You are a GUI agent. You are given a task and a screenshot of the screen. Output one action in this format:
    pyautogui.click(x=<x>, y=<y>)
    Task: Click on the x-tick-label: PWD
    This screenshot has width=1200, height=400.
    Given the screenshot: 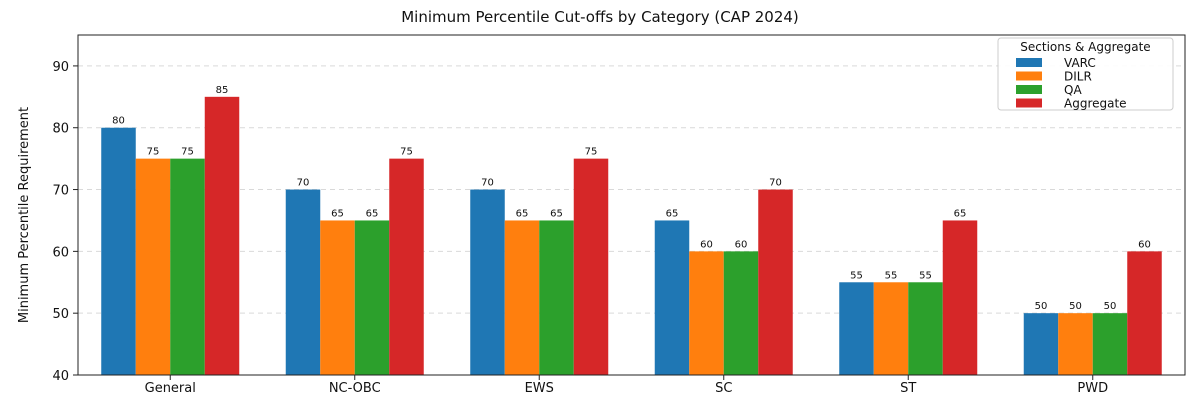 What is the action you would take?
    pyautogui.click(x=1092, y=388)
    